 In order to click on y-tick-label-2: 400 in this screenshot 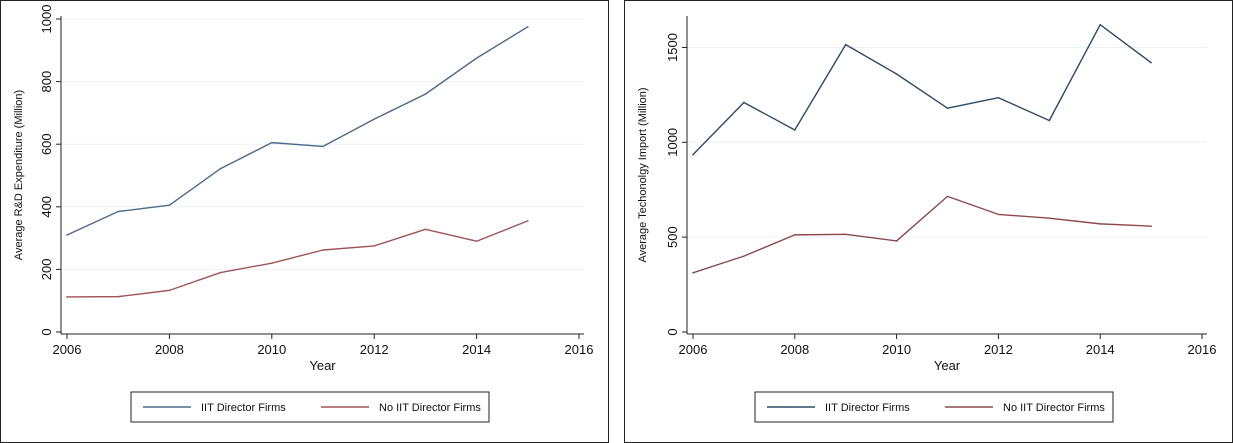, I will do `click(46, 207)`.